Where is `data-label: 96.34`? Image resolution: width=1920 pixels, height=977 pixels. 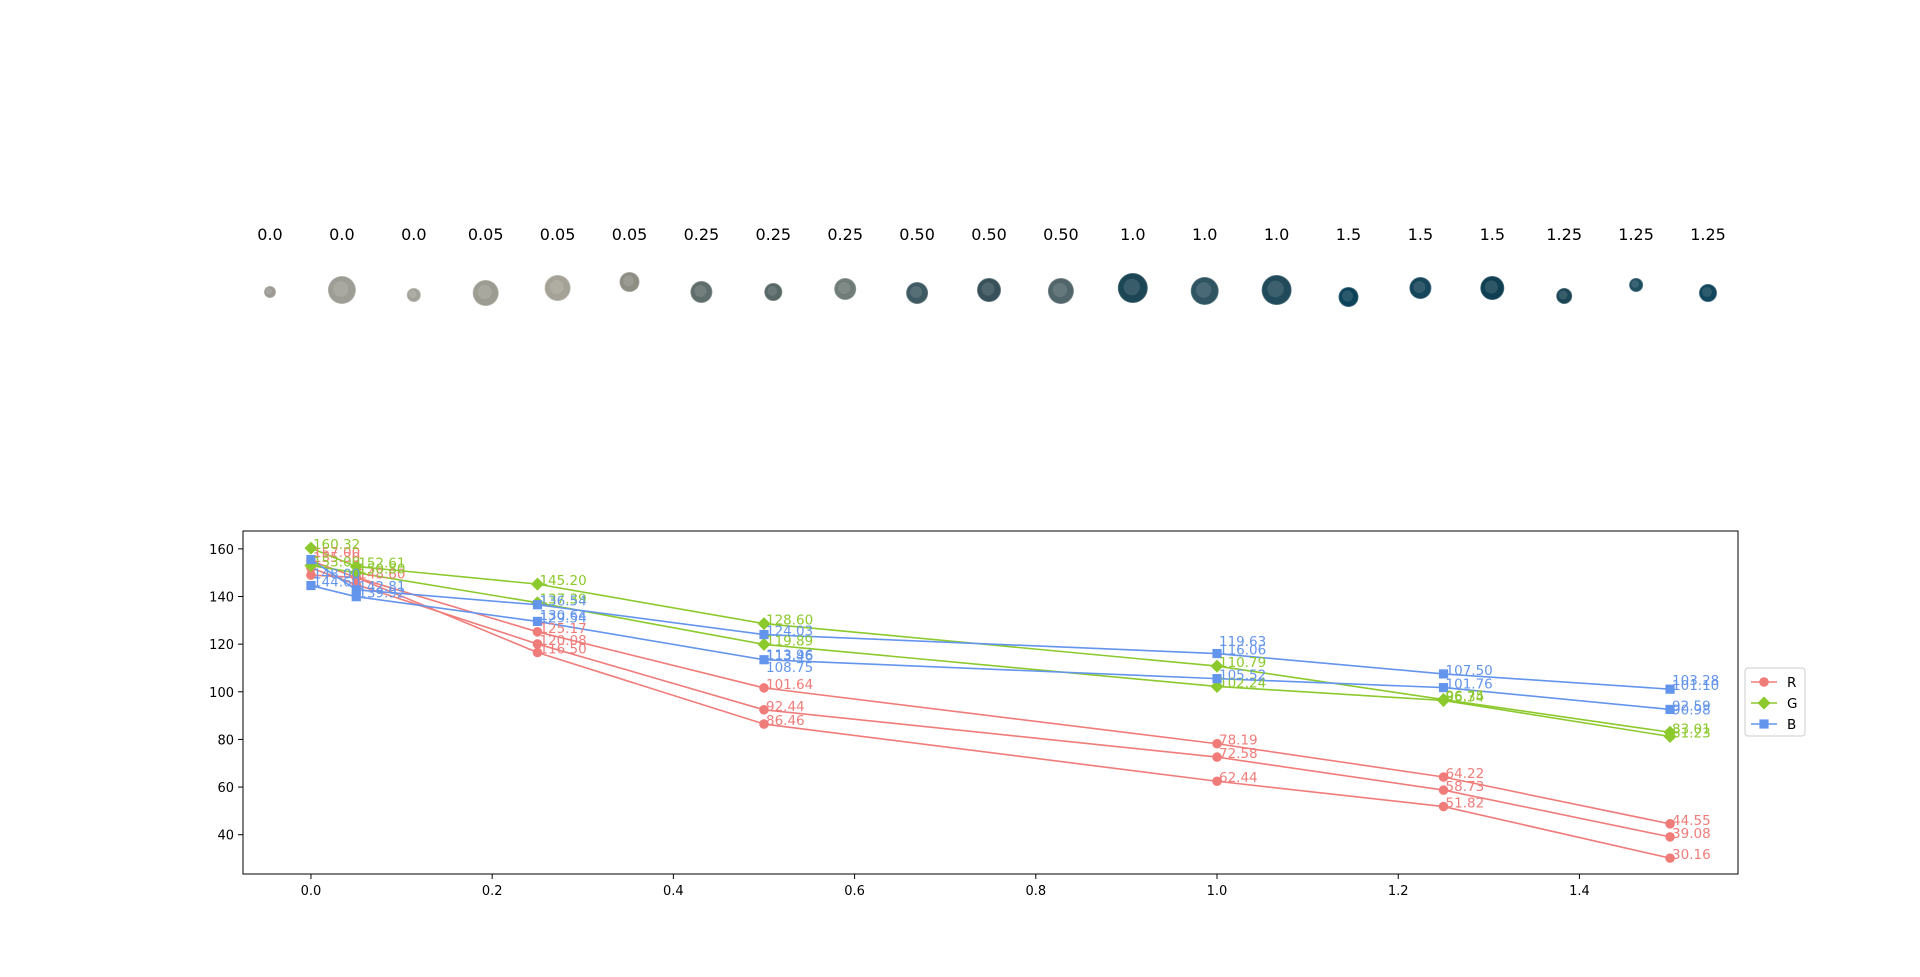
data-label: 96.34 is located at coordinates (1465, 697).